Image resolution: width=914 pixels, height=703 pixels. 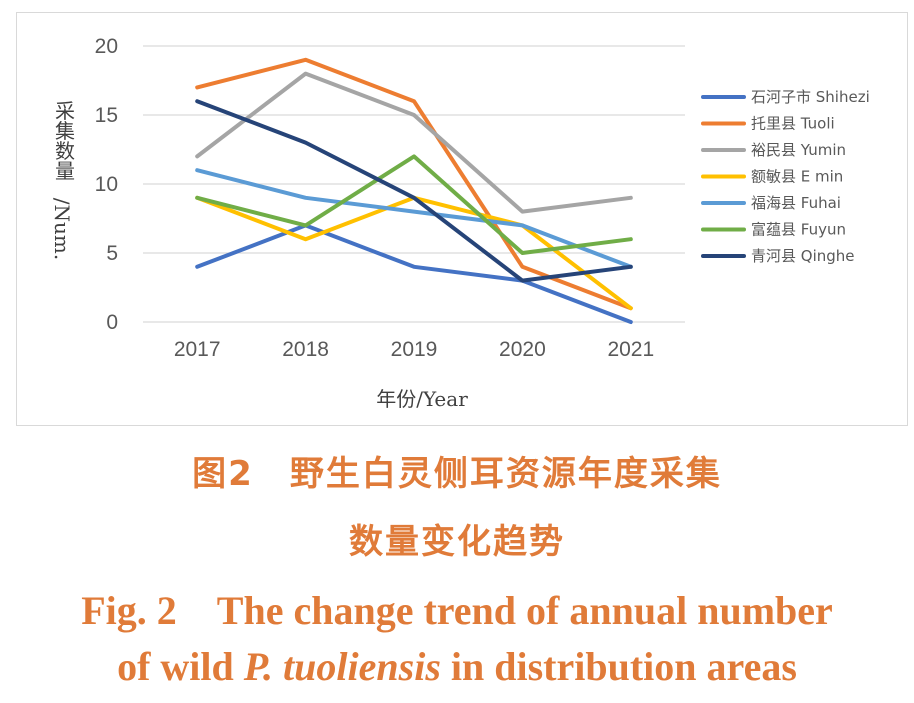 What do you see at coordinates (62, 229) in the screenshot?
I see `y-axis-title-en: /Num.` at bounding box center [62, 229].